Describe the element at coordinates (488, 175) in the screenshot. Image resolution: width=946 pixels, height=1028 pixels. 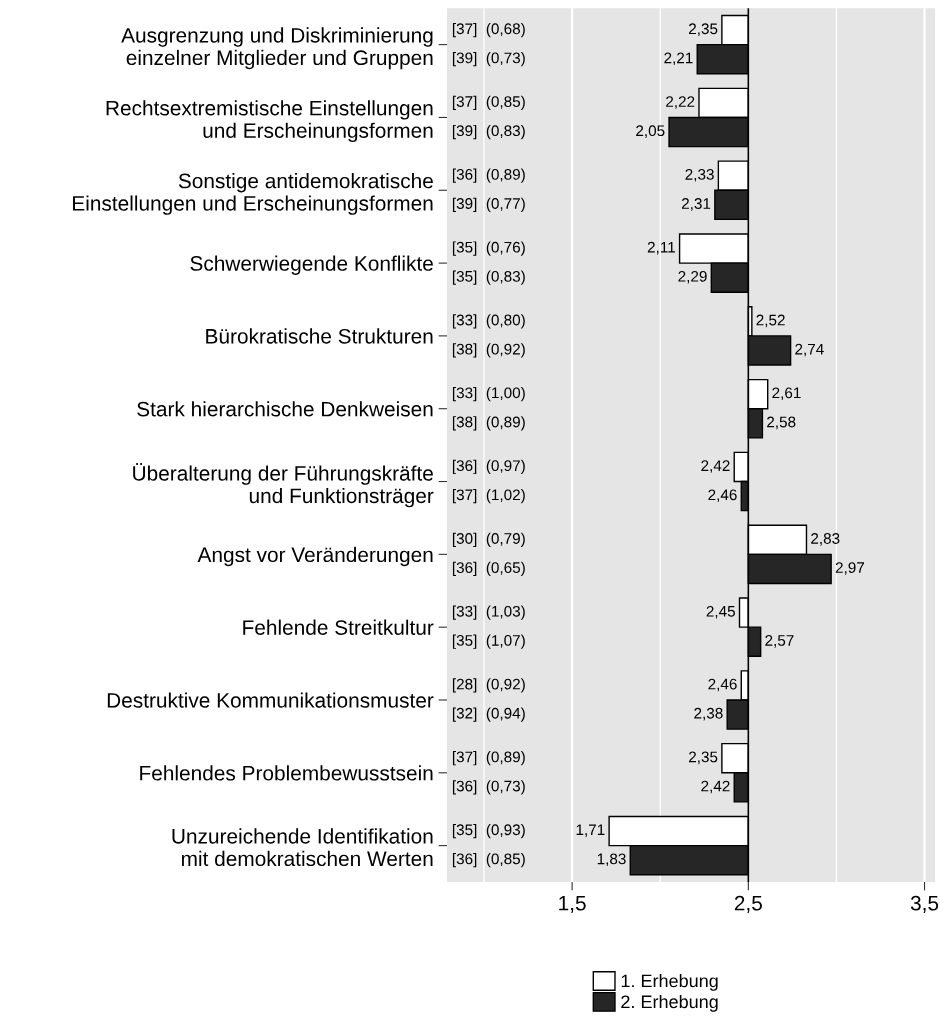
I see `annotation: [36] (0,89)` at that location.